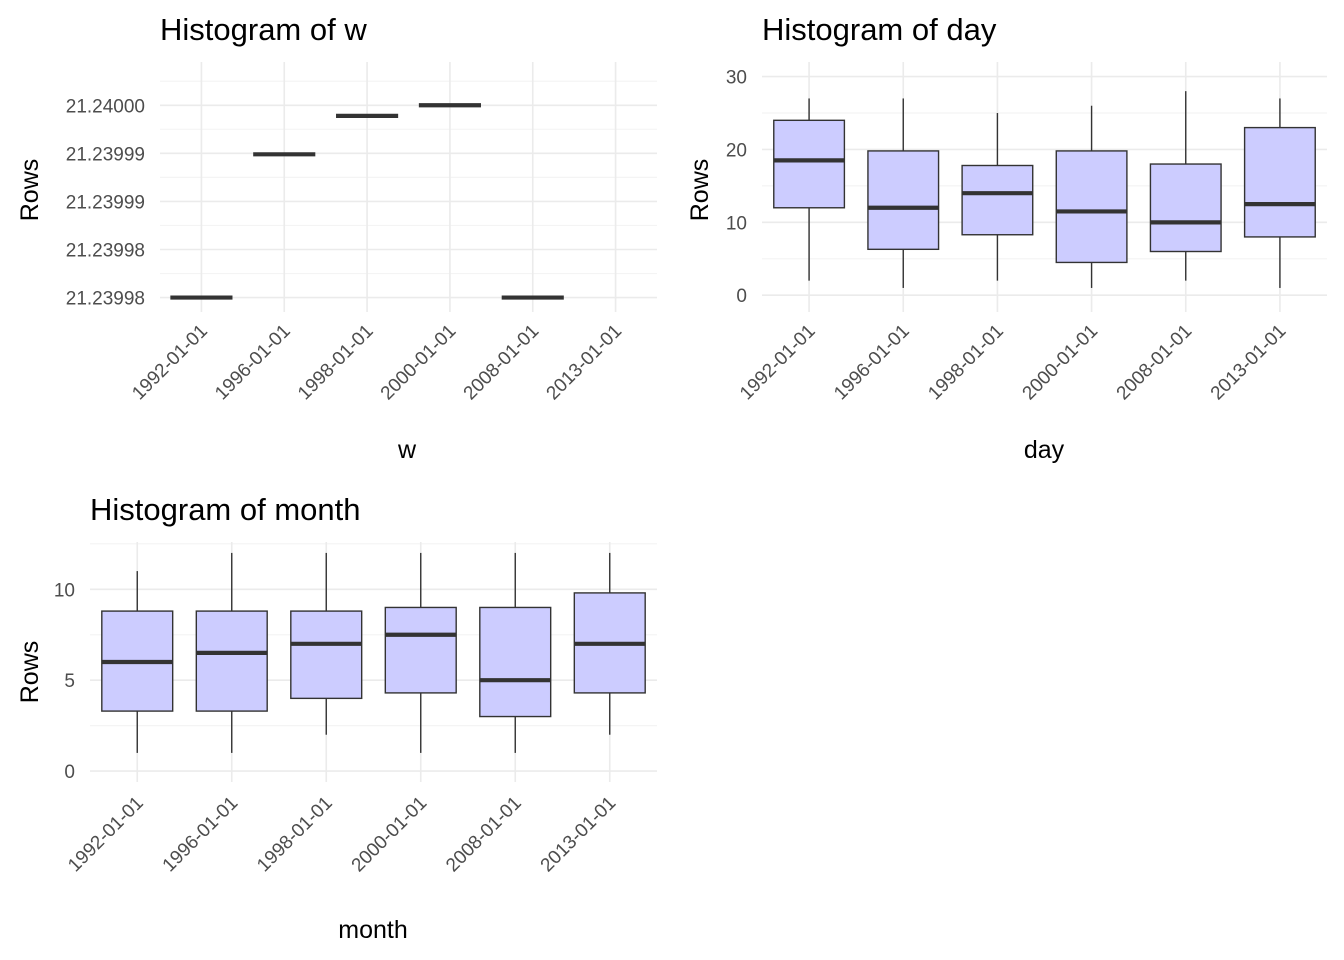 This screenshot has height=960, width=1344. What do you see at coordinates (879, 29) in the screenshot?
I see `chart-title: Histogram of day` at bounding box center [879, 29].